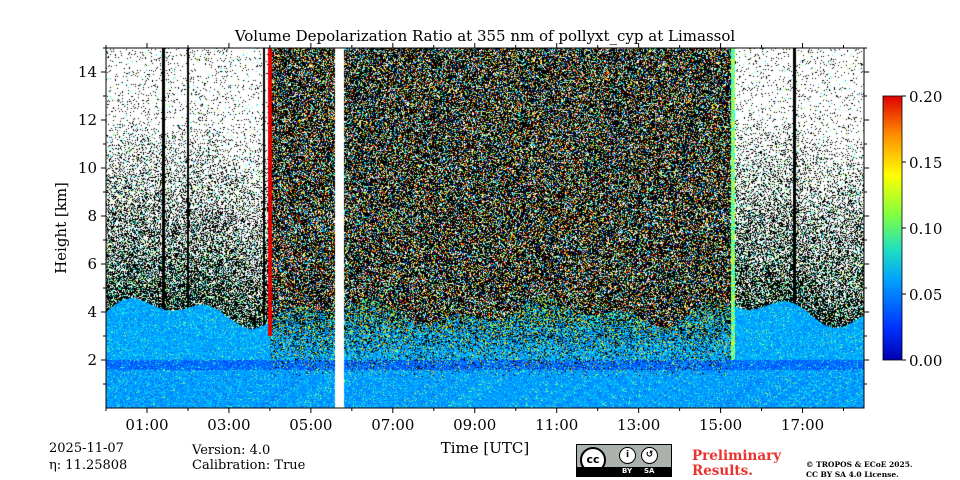 The height and width of the screenshot is (480, 960). I want to click on colorbar-tick-label: 0.10, so click(925, 229).